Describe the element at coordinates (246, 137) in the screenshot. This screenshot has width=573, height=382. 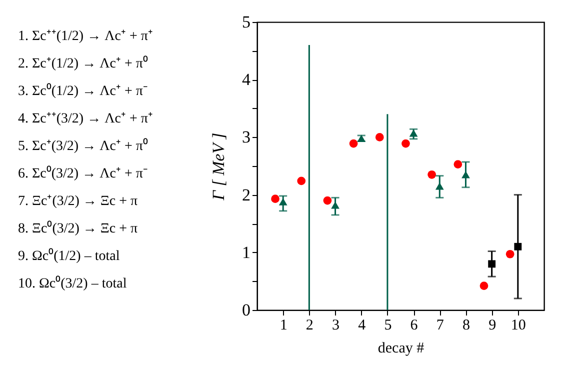
I see `y-tick-label: 3` at that location.